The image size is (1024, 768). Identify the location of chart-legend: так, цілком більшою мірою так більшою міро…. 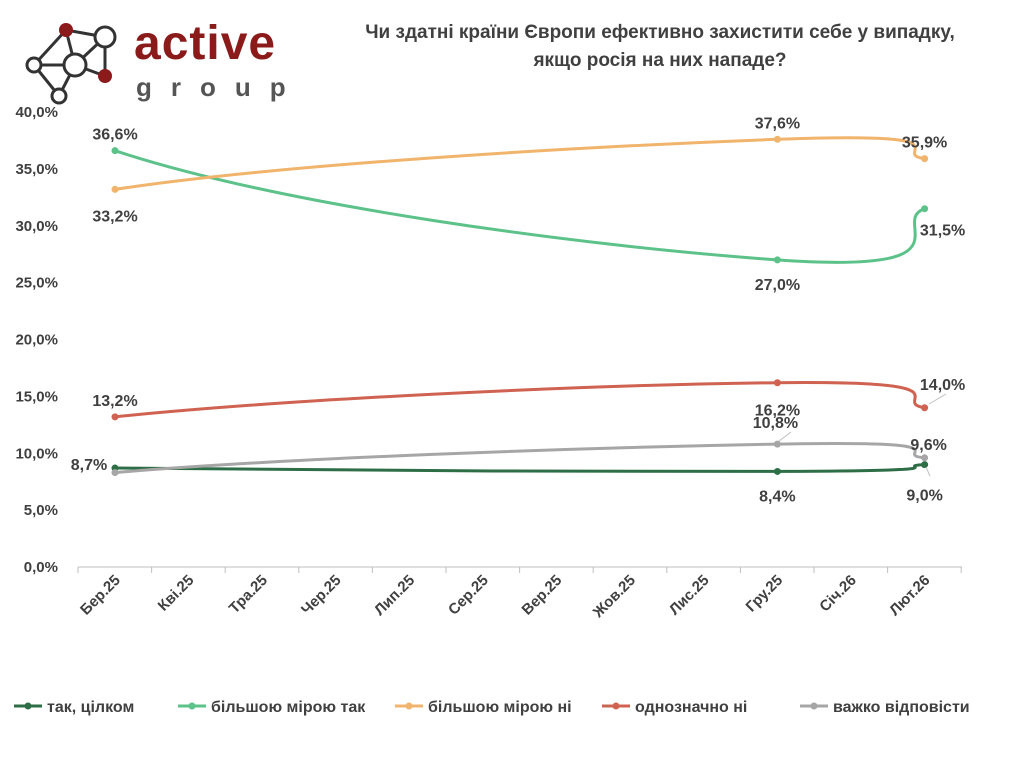
(492, 707).